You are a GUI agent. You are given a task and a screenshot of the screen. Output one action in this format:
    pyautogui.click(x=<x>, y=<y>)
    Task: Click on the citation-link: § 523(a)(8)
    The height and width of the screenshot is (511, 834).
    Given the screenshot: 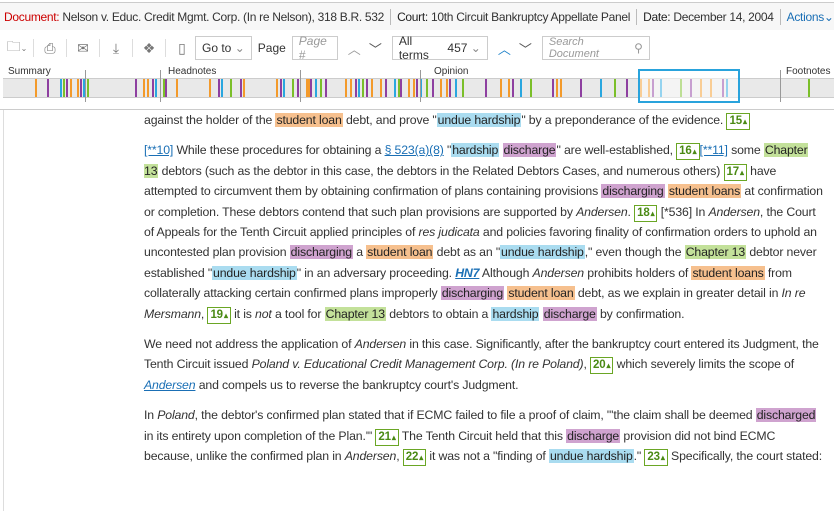 What is the action you would take?
    pyautogui.click(x=414, y=150)
    